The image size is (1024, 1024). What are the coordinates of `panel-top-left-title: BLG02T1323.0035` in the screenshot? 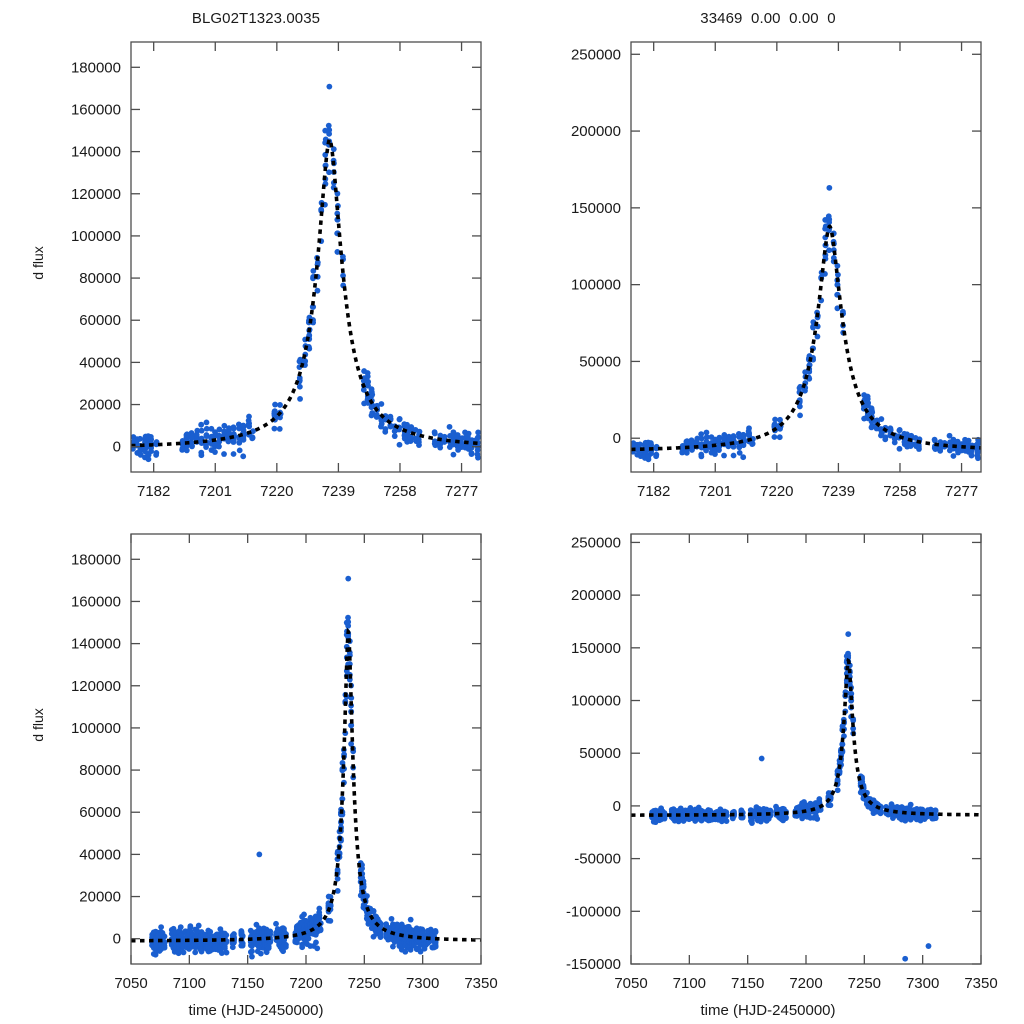 It's located at (256, 18).